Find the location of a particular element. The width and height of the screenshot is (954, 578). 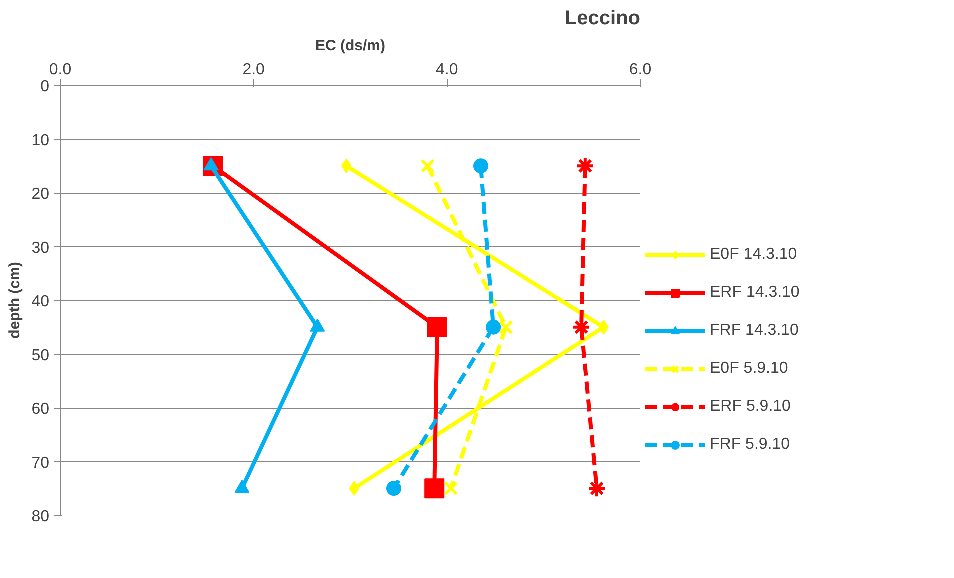

x-tick-label: 6.0 is located at coordinates (640, 70).